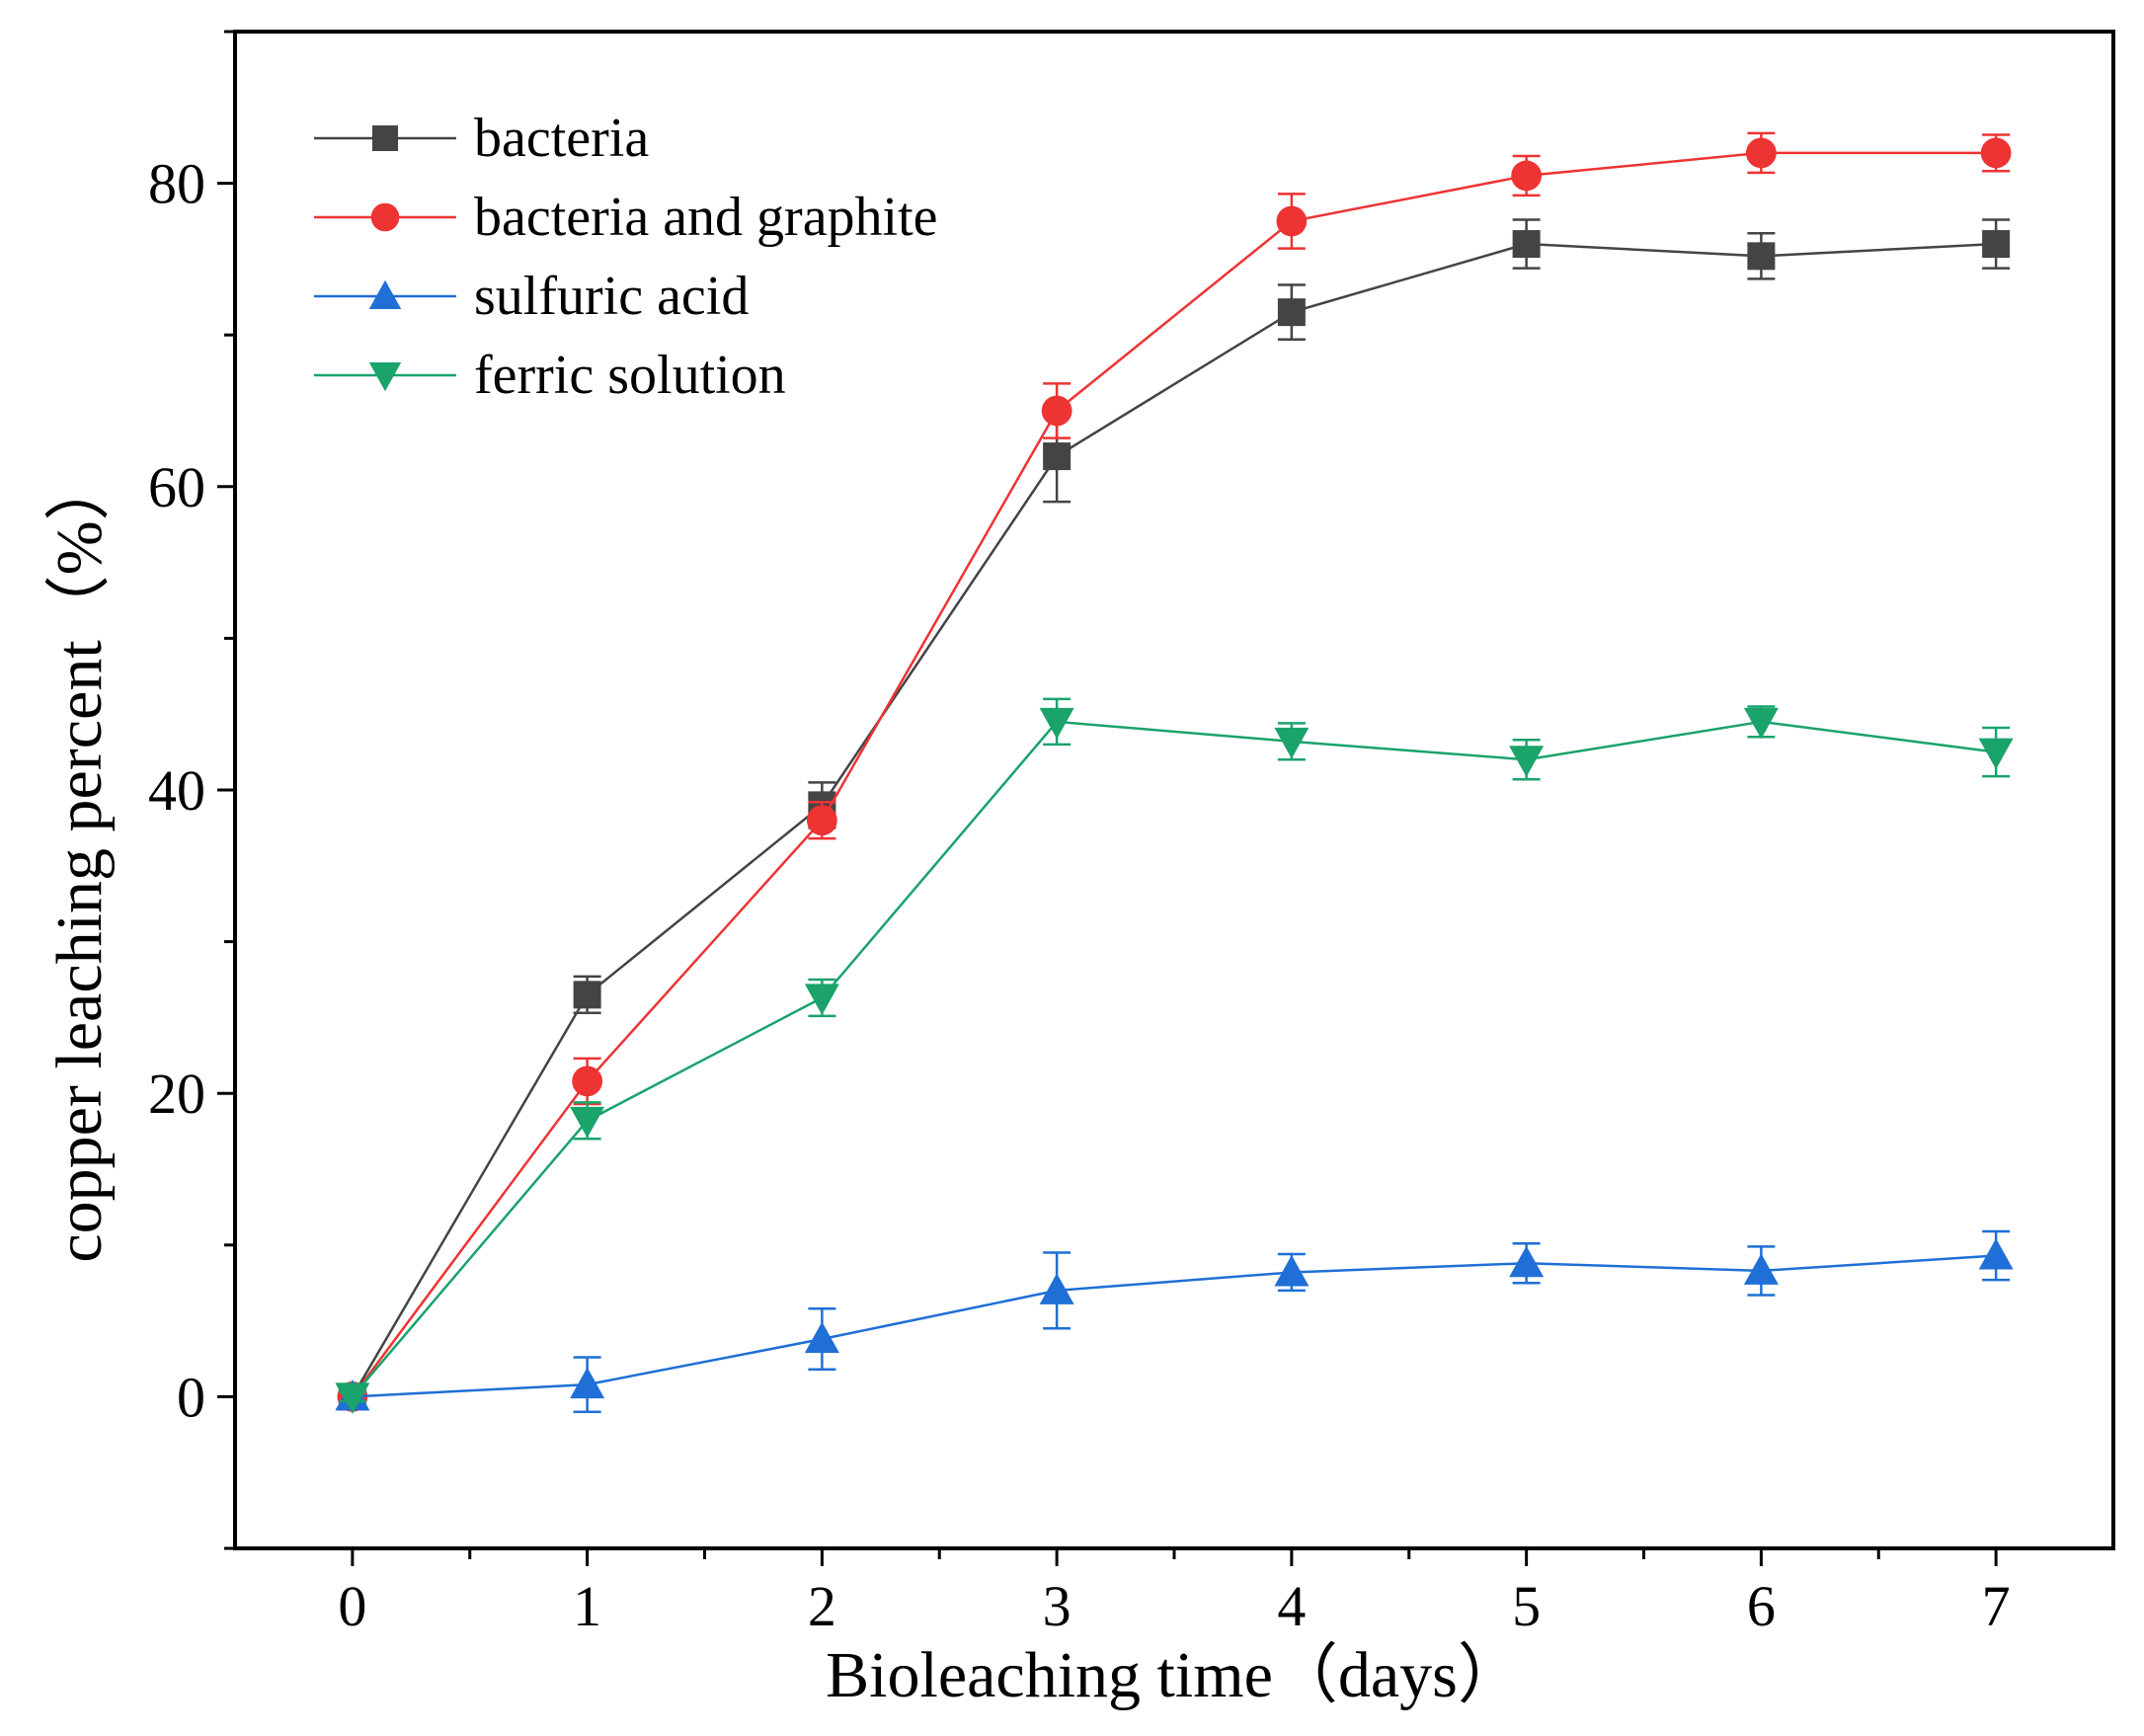  What do you see at coordinates (1174, 1326) in the screenshot?
I see `series-line` at bounding box center [1174, 1326].